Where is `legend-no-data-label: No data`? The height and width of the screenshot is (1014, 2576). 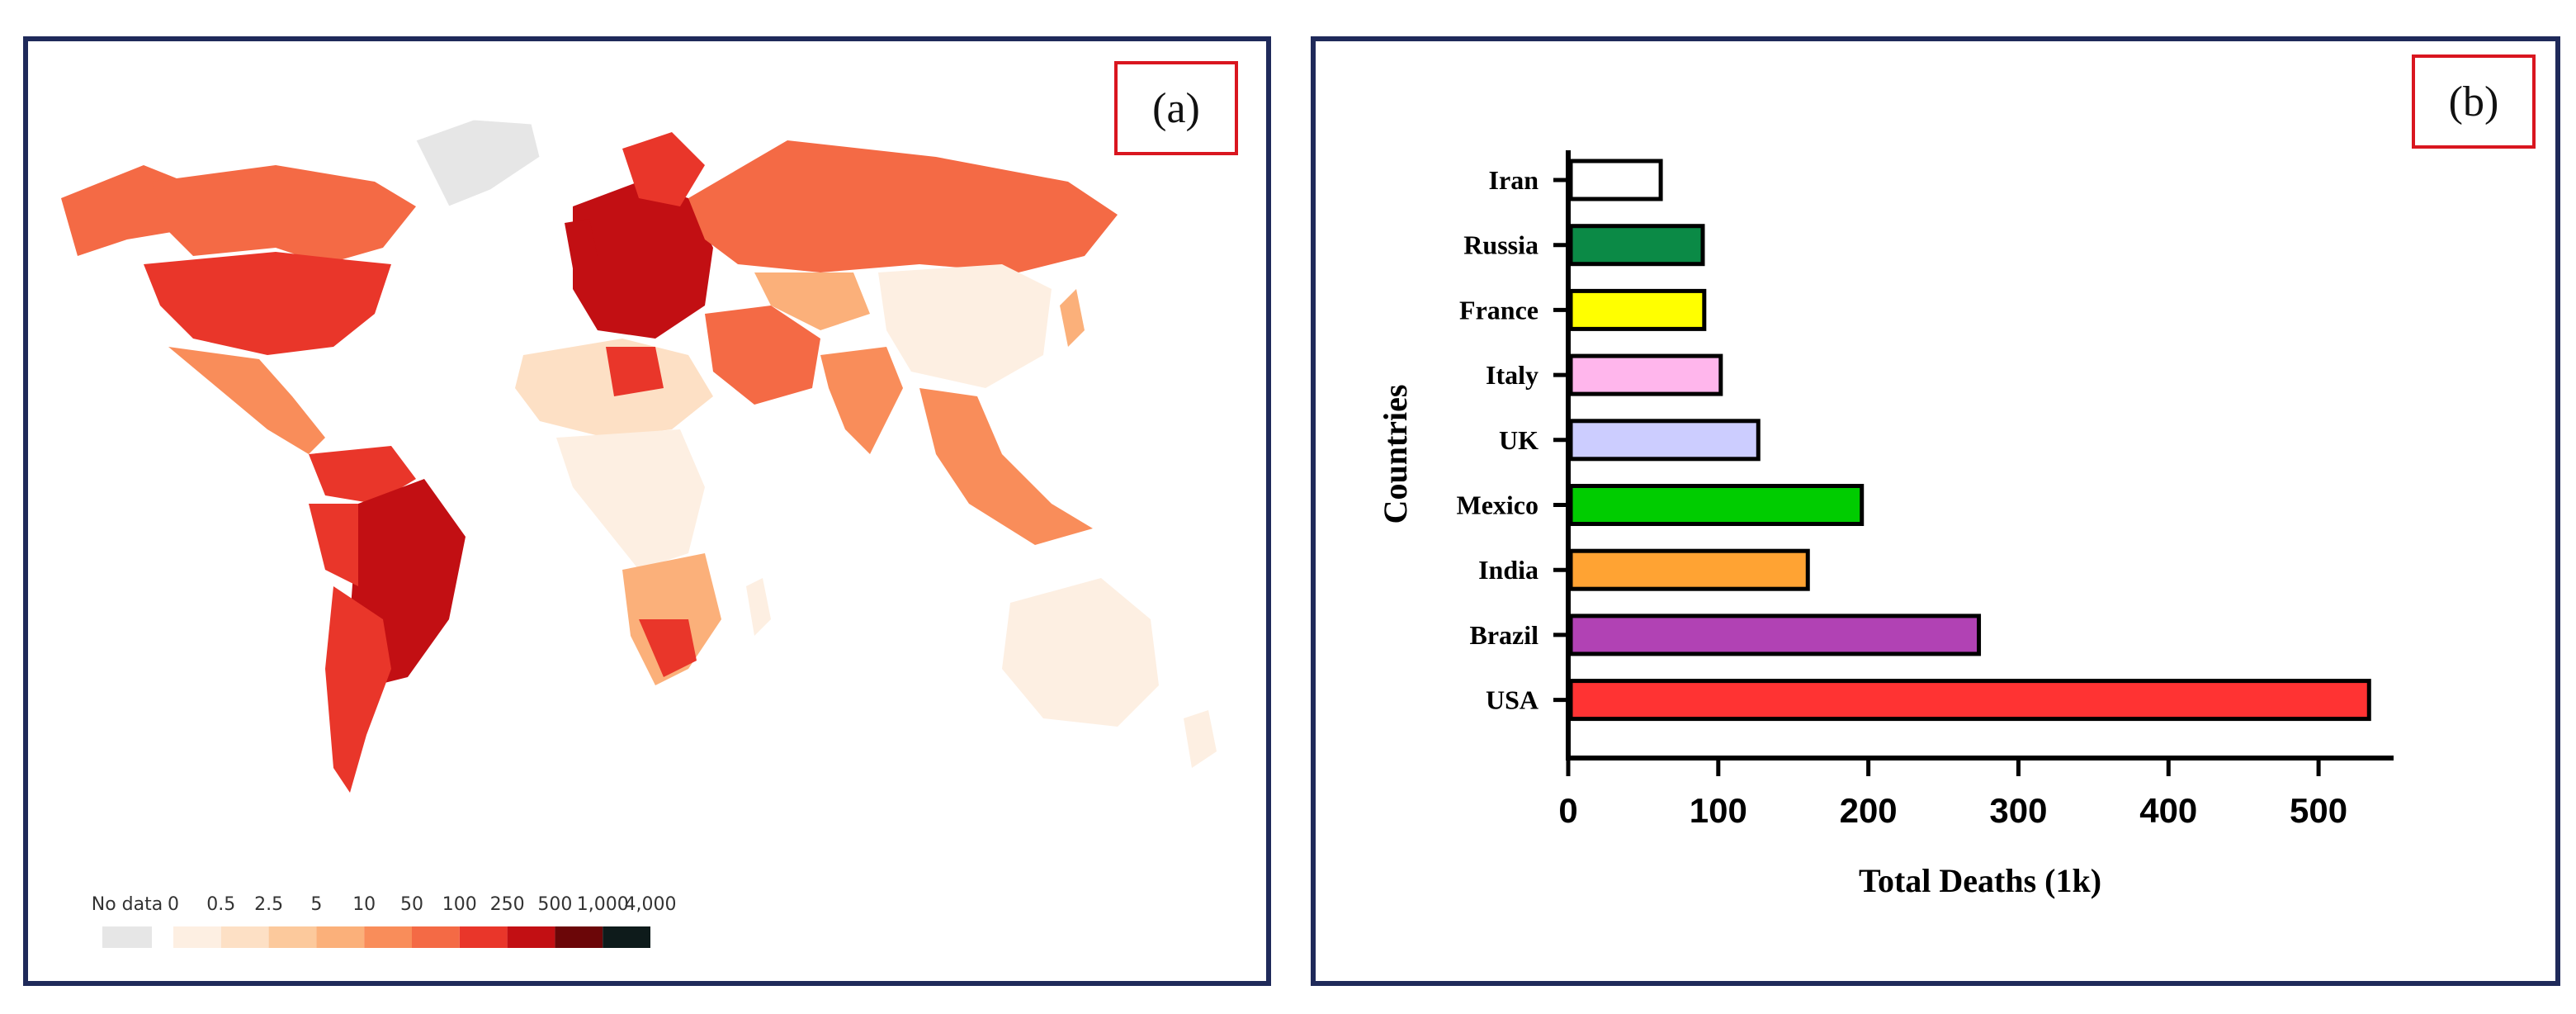
legend-no-data-label: No data is located at coordinates (127, 904).